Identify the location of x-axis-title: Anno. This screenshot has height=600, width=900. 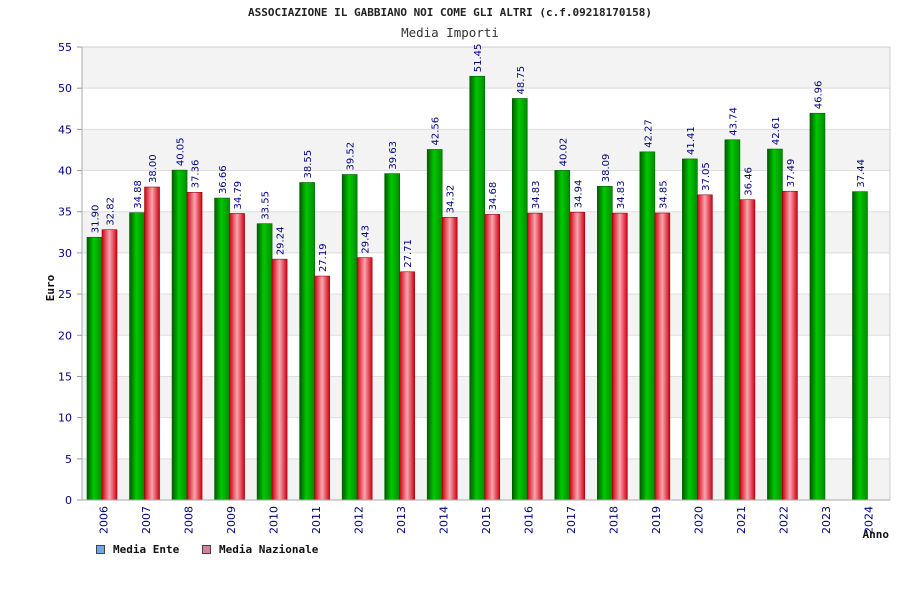
(876, 534).